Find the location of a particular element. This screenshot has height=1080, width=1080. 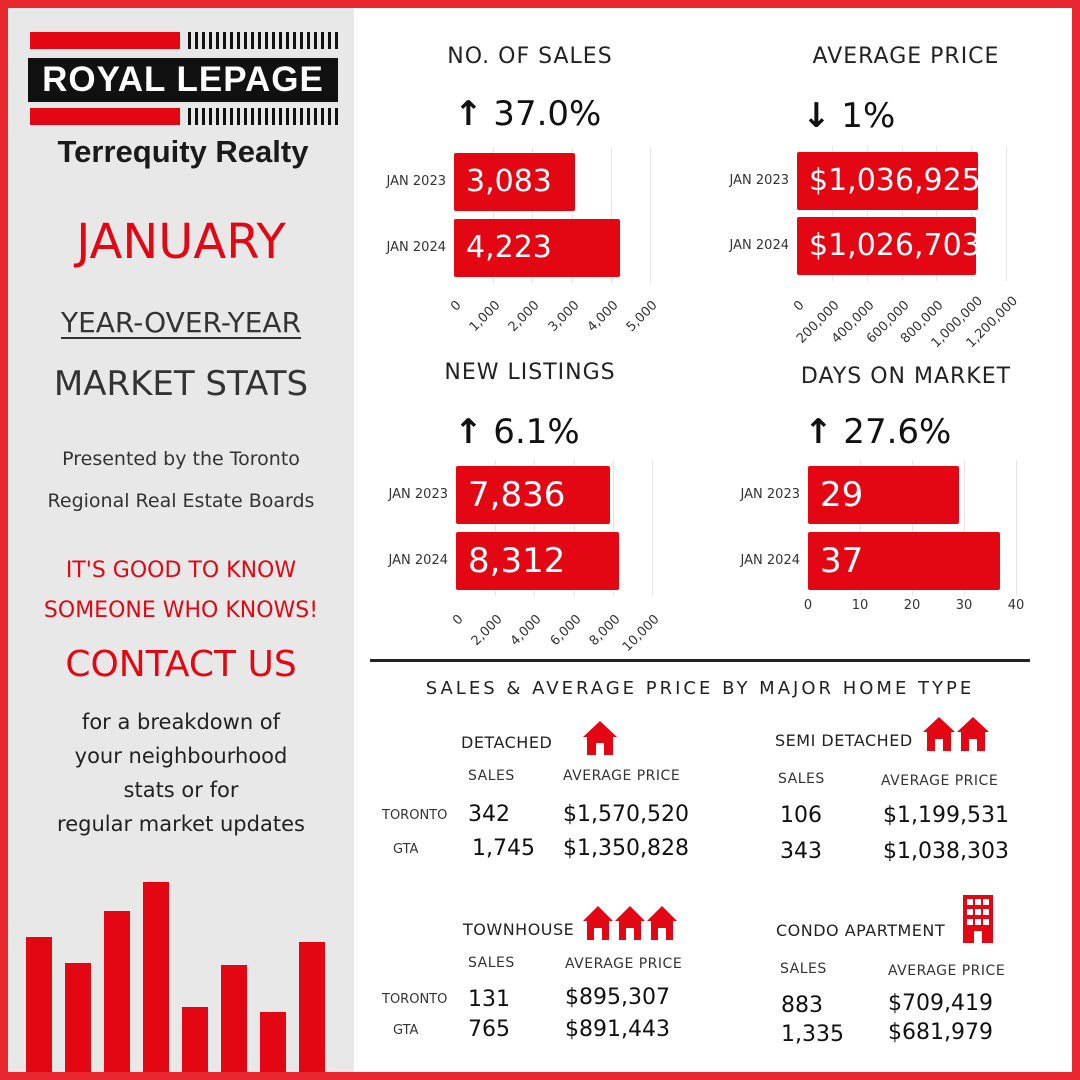

condo-price-header: AVERAGE PRICE is located at coordinates (947, 971).